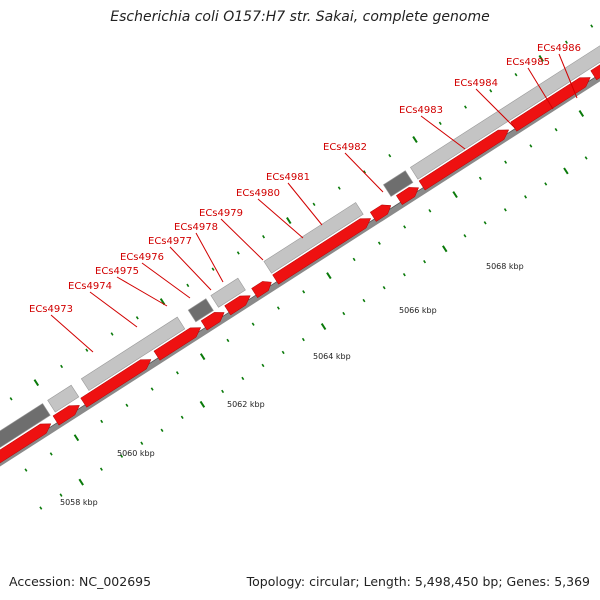 Image resolution: width=600 pixels, height=600 pixels. What do you see at coordinates (418, 310) in the screenshot?
I see `scale-label: 5066 kbp` at bounding box center [418, 310].